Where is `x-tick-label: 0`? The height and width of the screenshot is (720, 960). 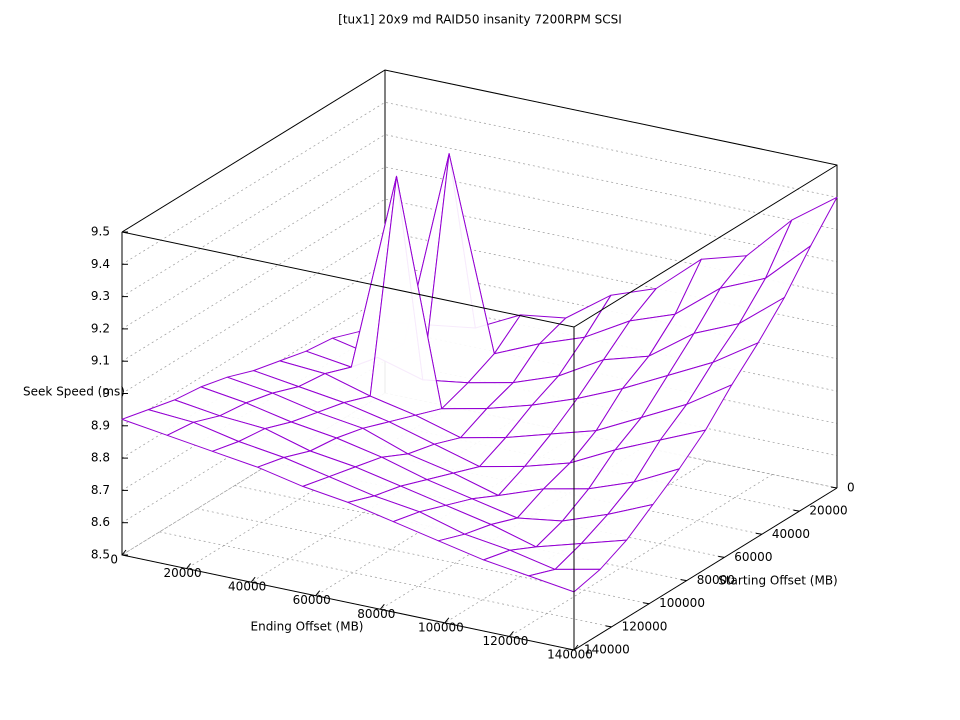
x-tick-label: 0 is located at coordinates (114, 560).